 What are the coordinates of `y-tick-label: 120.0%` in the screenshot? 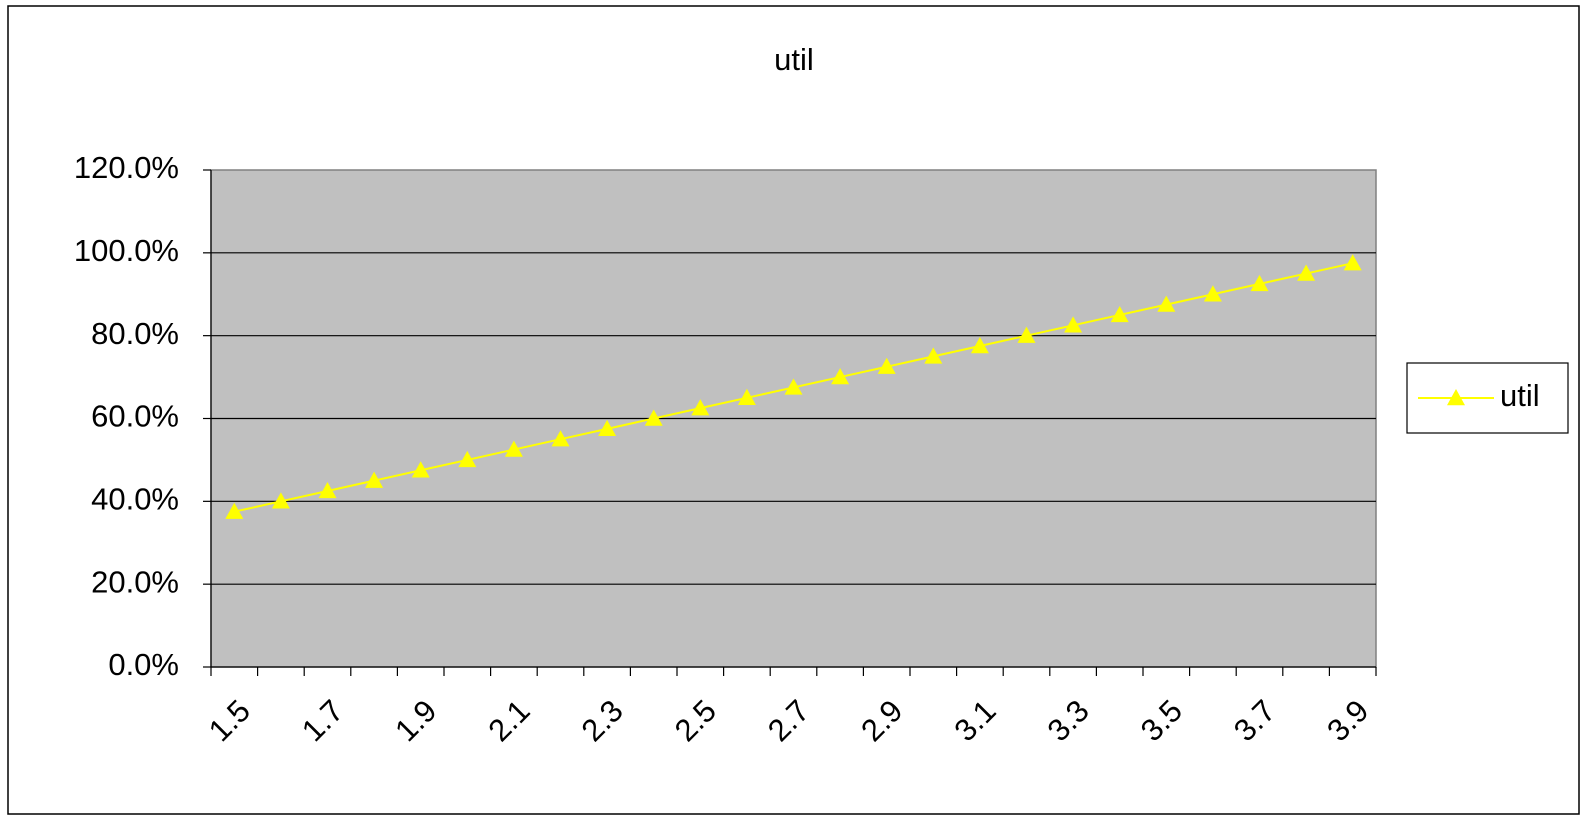 It's located at (126, 167).